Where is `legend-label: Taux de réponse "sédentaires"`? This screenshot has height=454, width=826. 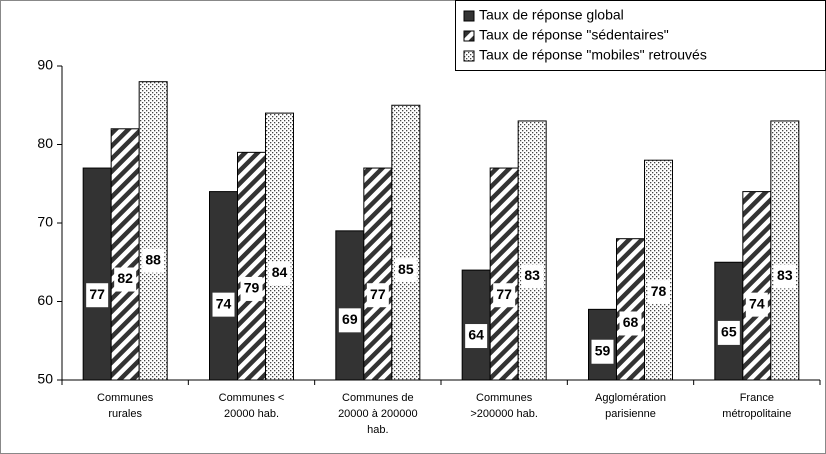 legend-label: Taux de réponse "sédentaires" is located at coordinates (574, 35).